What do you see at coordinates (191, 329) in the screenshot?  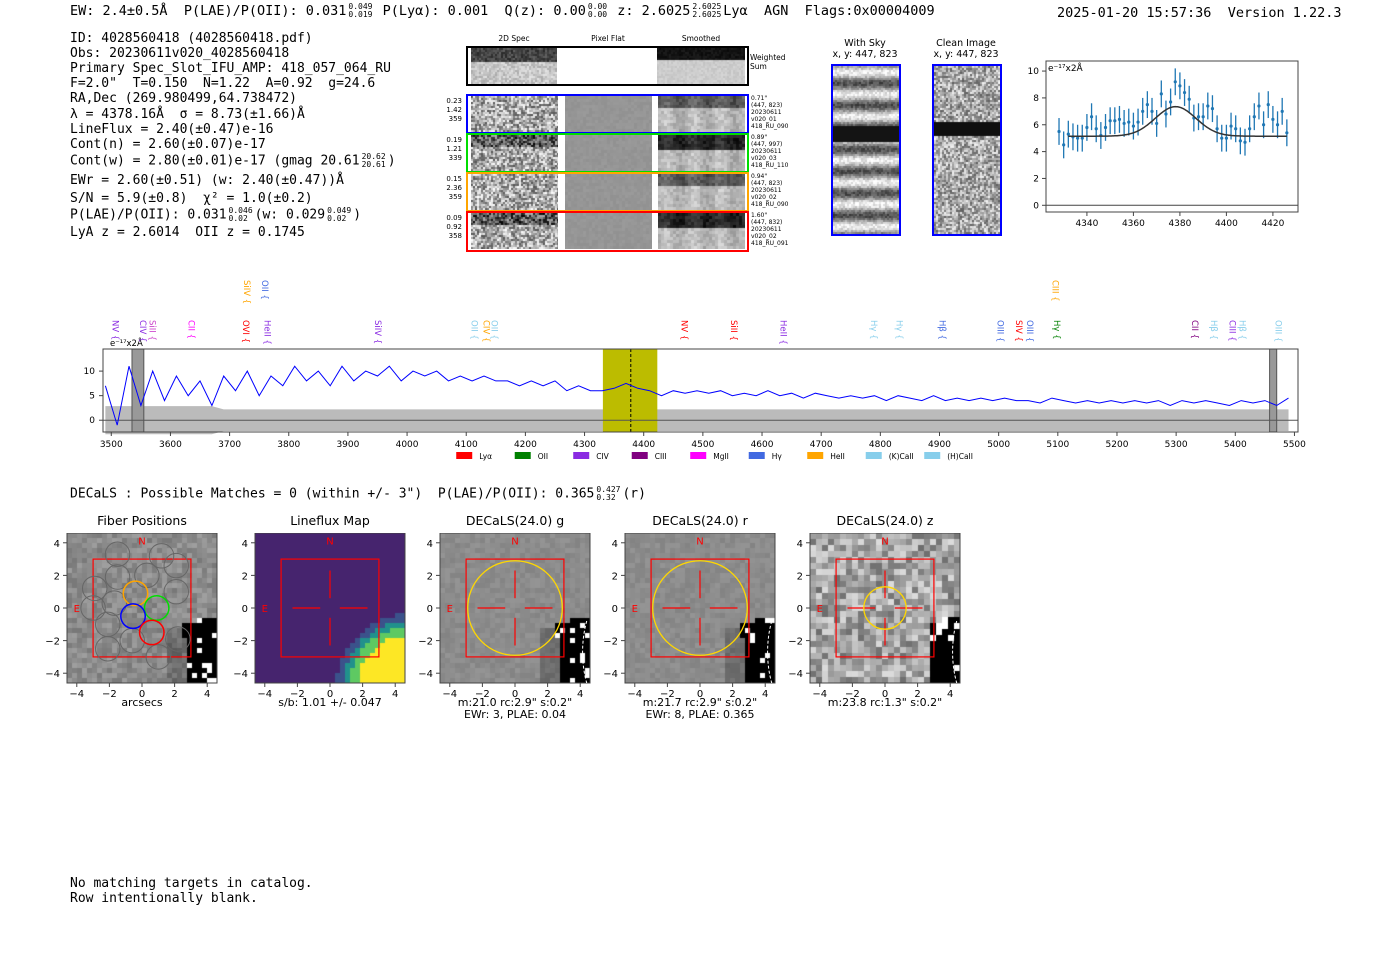 I see `line-label: CII {` at bounding box center [191, 329].